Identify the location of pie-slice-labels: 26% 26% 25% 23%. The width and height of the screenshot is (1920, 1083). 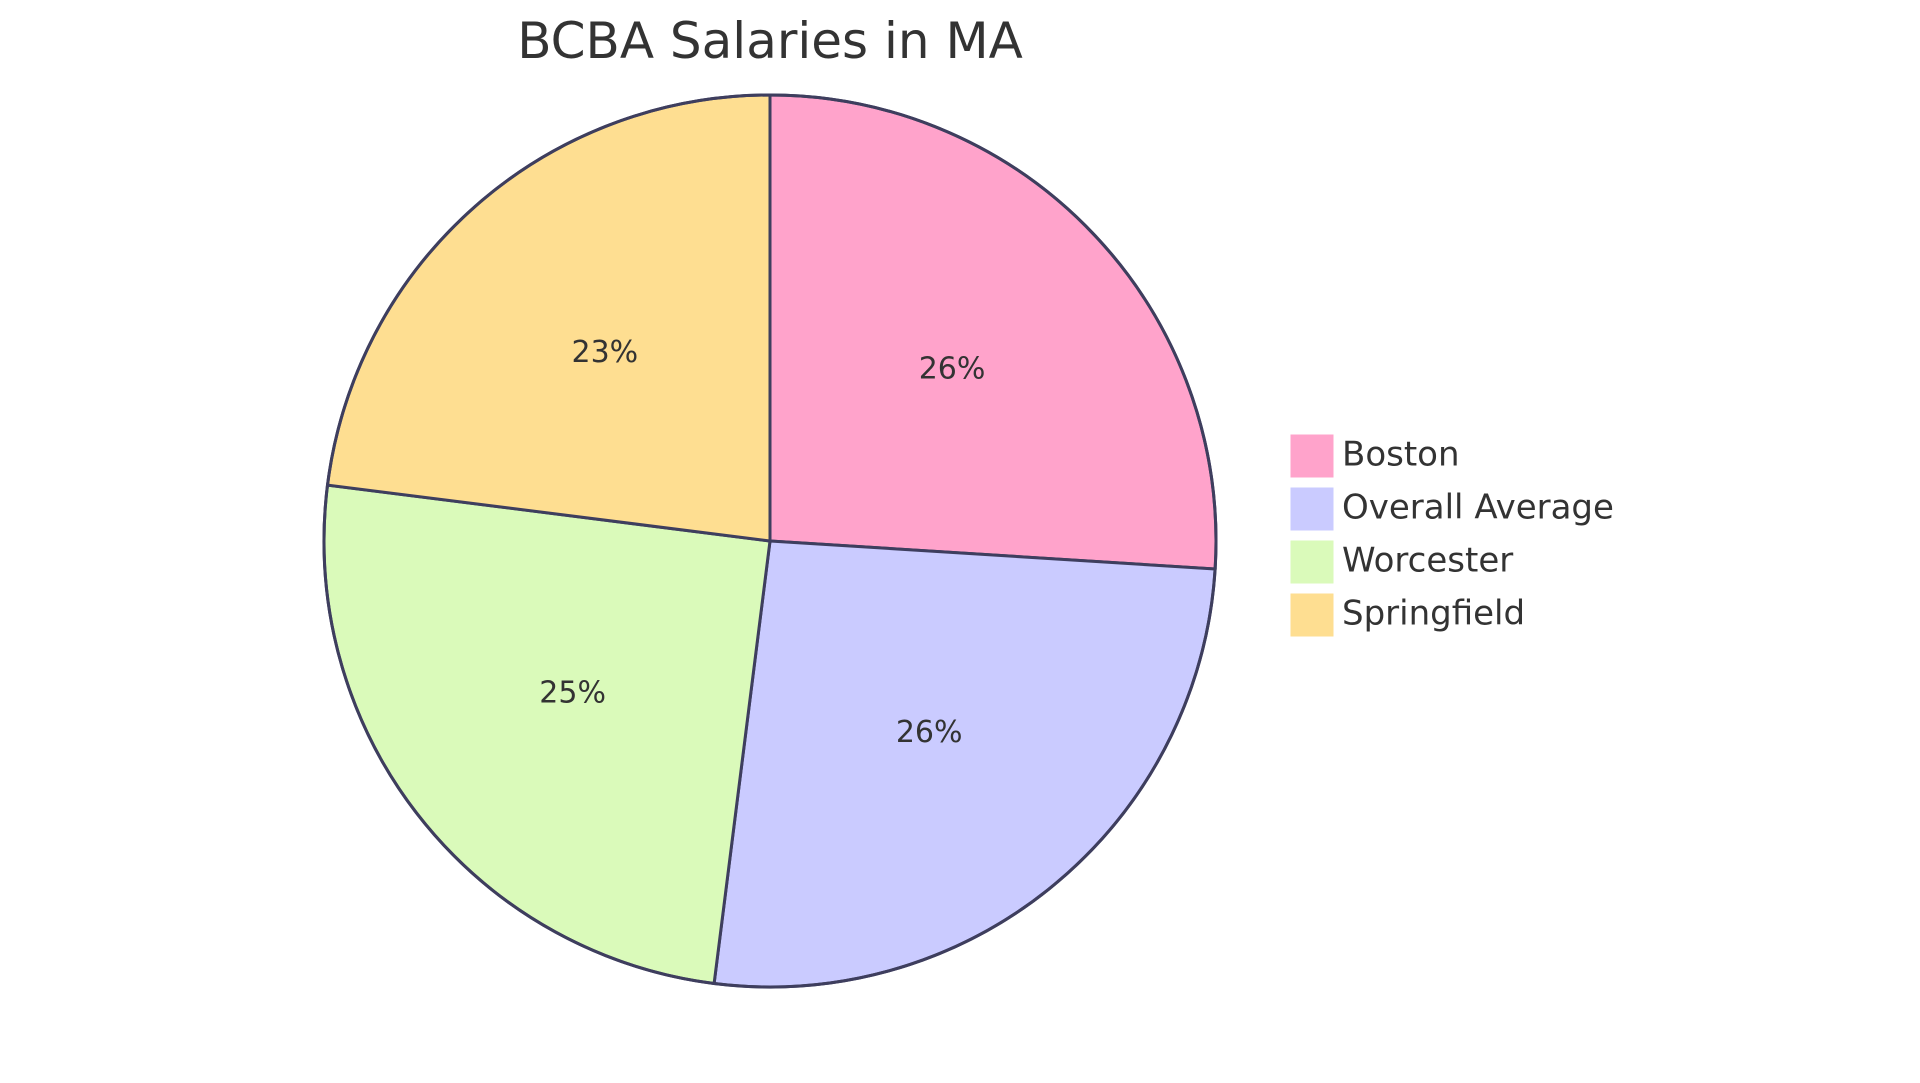
(762, 542).